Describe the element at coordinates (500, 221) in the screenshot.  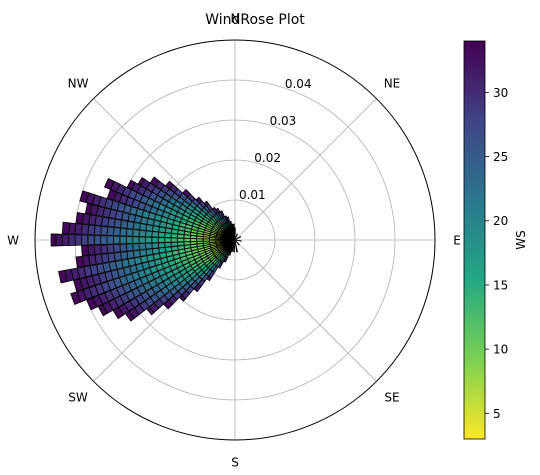
I see `colorbar-tick-label: 20` at that location.